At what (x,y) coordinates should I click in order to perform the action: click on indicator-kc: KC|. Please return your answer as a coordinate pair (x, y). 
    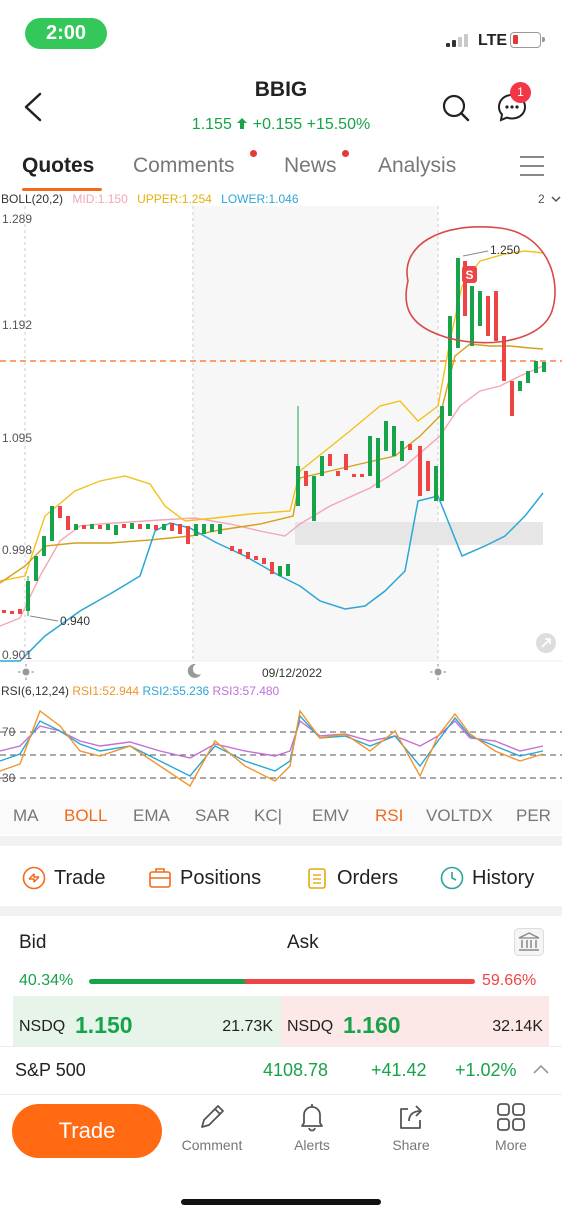
    Looking at the image, I should click on (268, 815).